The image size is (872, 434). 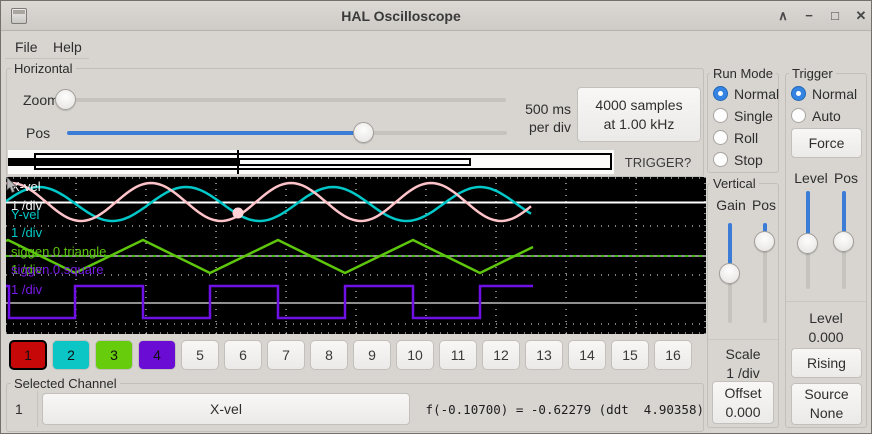 I want to click on zoom-slider-track, so click(x=281, y=100).